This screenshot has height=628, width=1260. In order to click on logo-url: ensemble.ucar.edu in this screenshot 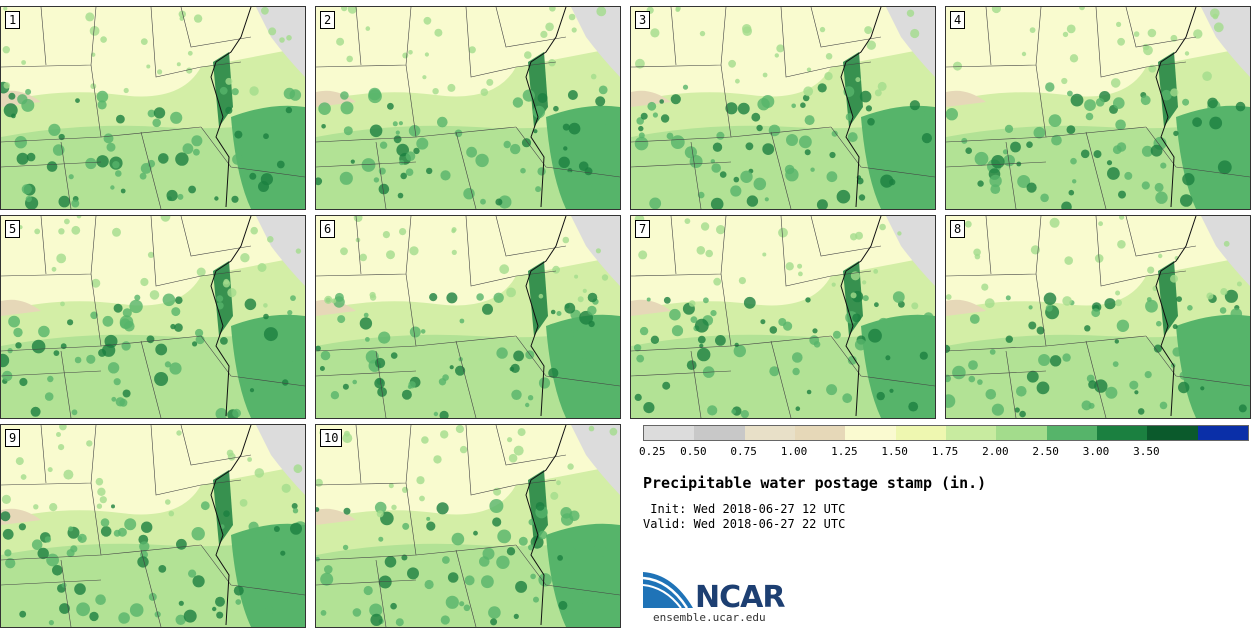, I will do `click(709, 617)`.